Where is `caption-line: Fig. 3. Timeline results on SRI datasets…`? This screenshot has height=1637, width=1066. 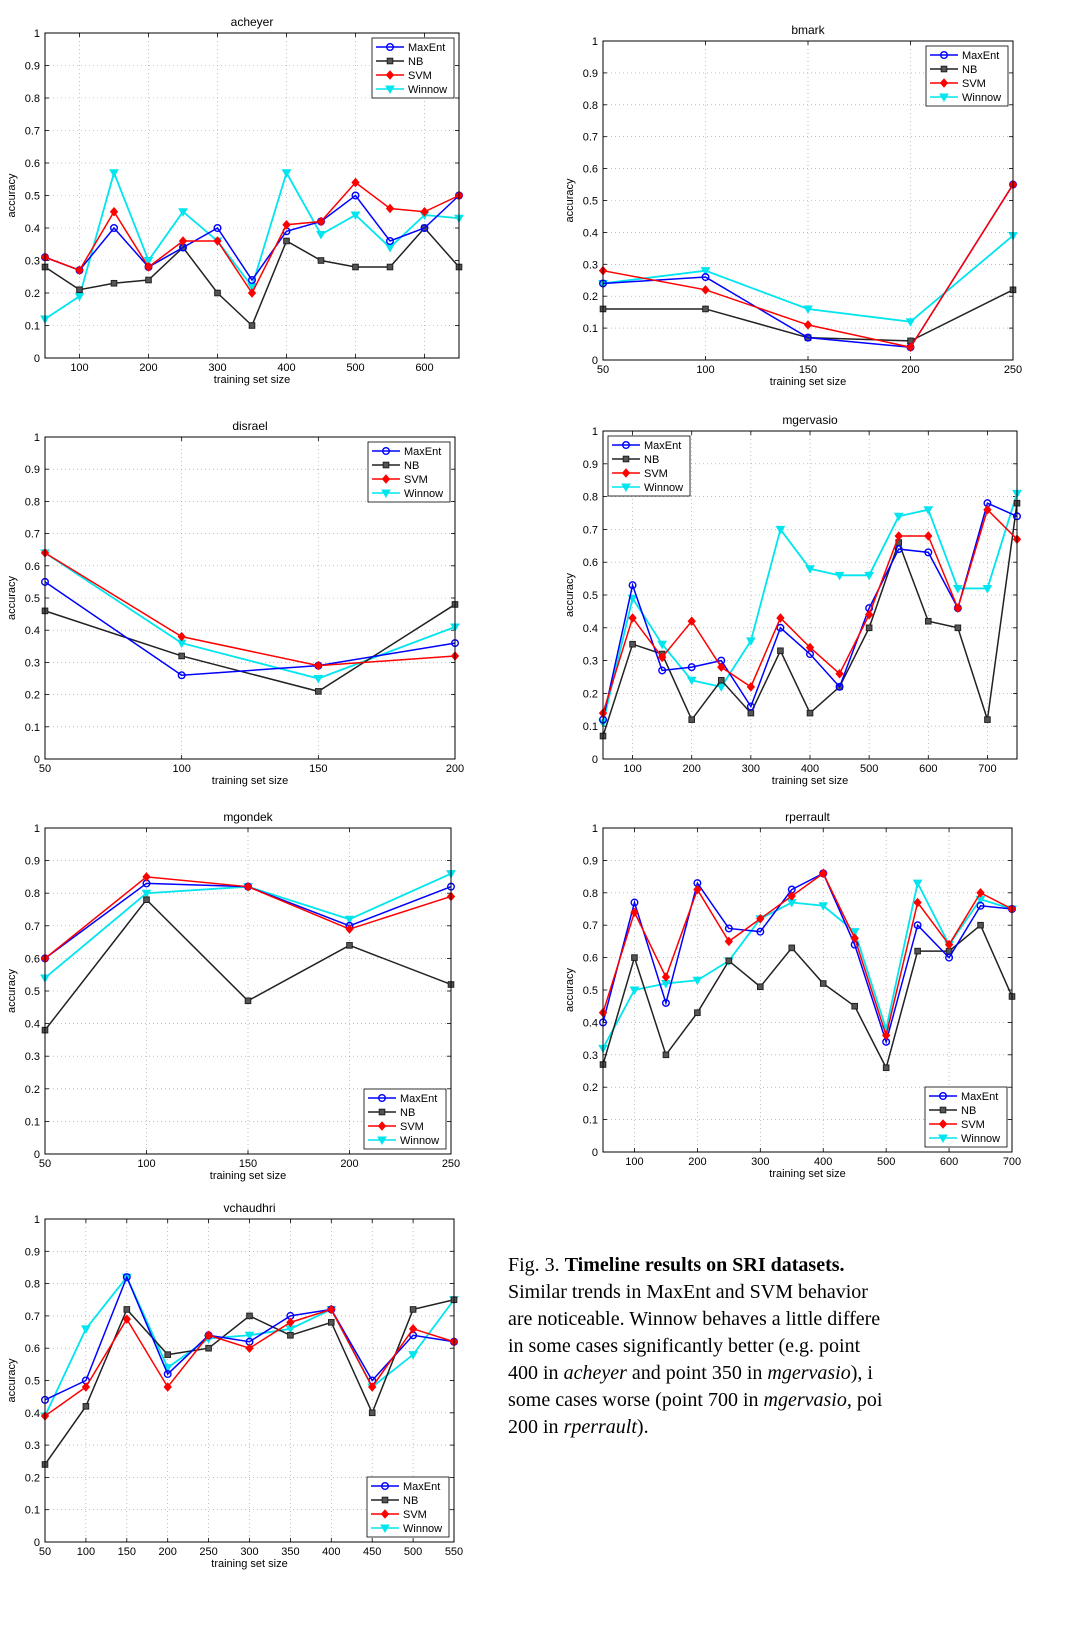
caption-line: Fig. 3. Timeline results on SRI datasets… is located at coordinates (785, 1265).